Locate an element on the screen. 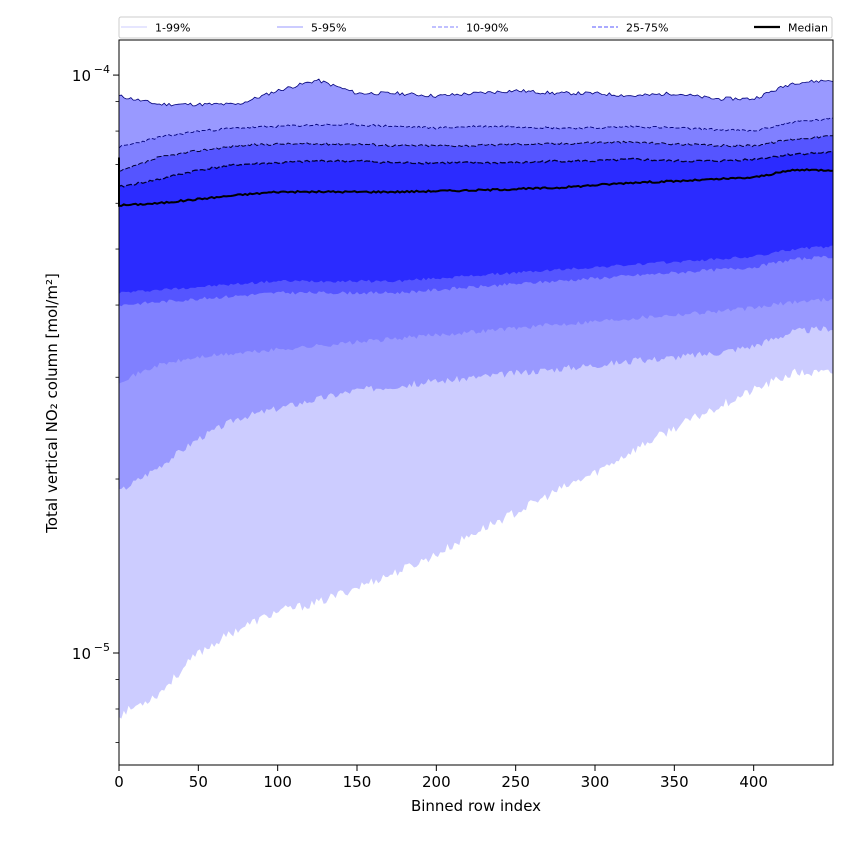 Image resolution: width=850 pixels, height=850 pixels. median-line is located at coordinates (476, 182).